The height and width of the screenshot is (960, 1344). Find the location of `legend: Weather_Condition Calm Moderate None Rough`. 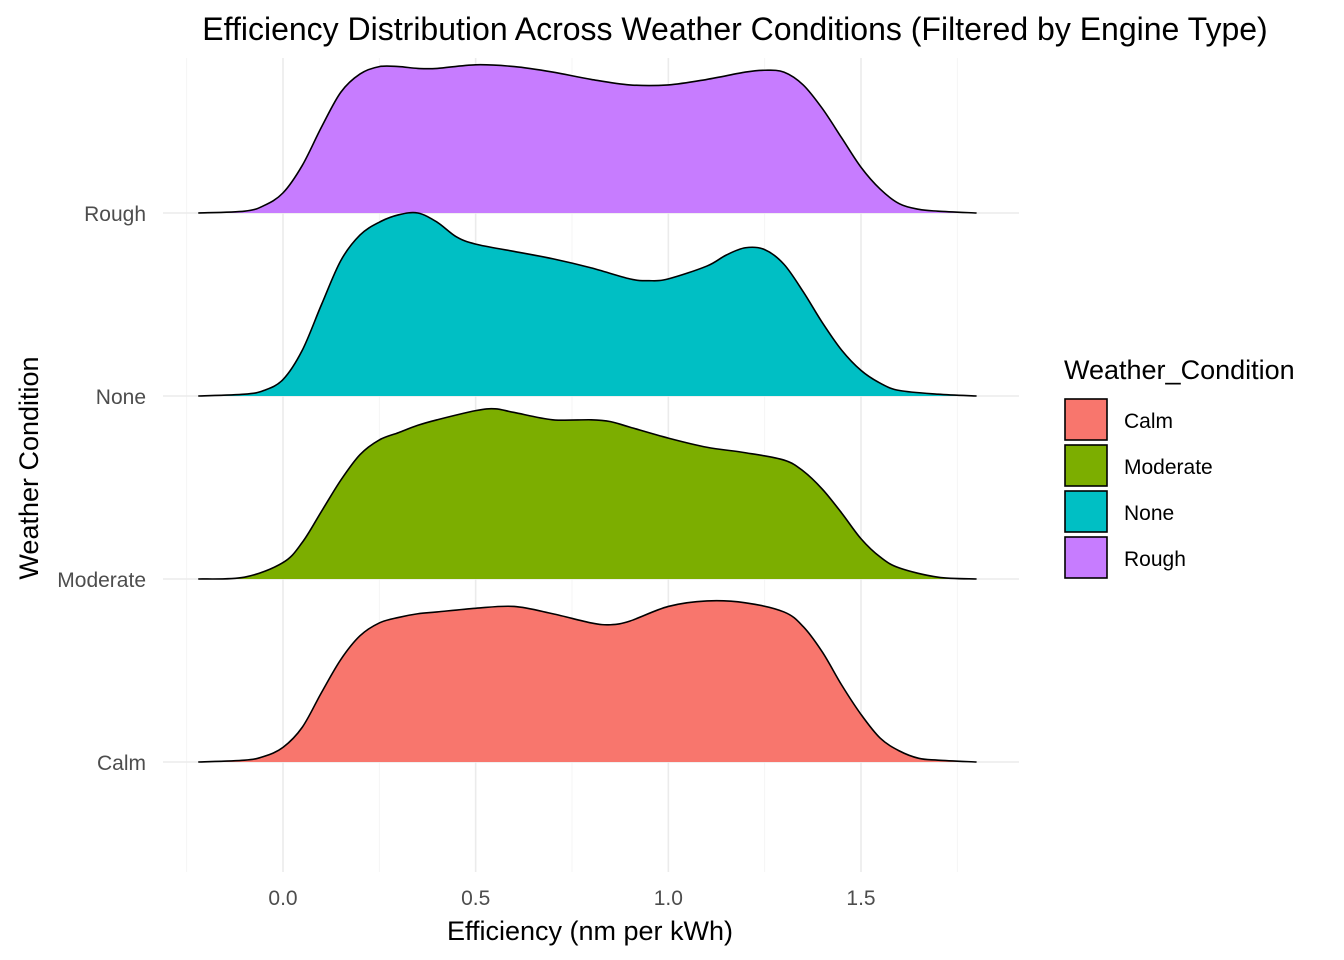

legend: Weather_Condition Calm Moderate None Rough is located at coordinates (1179, 467).